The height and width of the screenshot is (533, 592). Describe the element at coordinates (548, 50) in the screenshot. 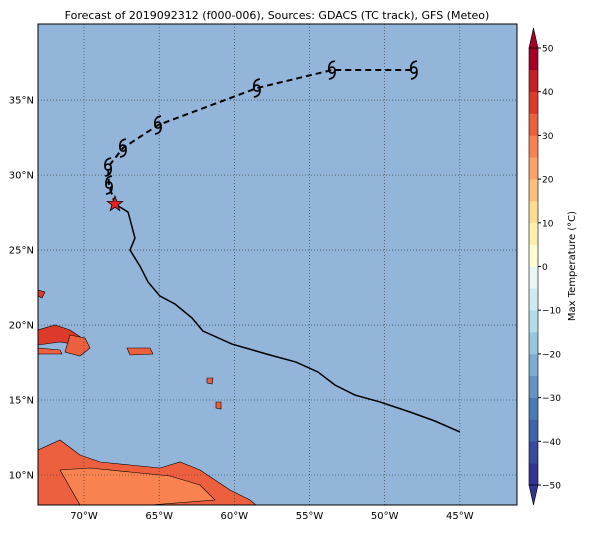

I see `colorbar-tick-label: 50` at that location.